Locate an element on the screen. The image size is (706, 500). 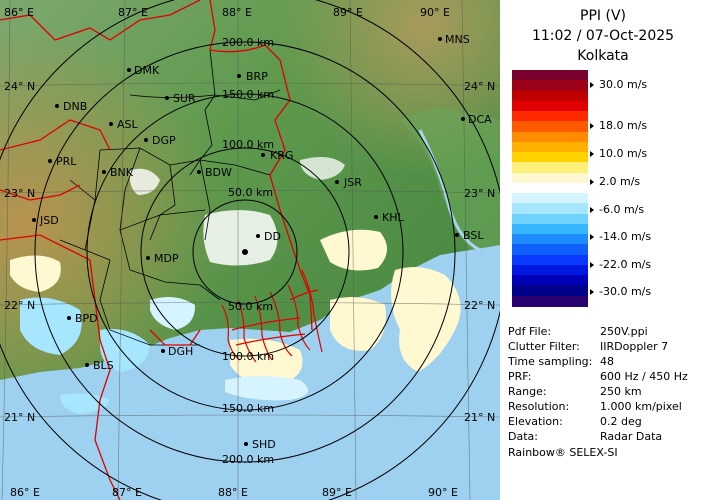
meta-pdf-file: Pdf File: 250V.ppi is located at coordinates (578, 331).